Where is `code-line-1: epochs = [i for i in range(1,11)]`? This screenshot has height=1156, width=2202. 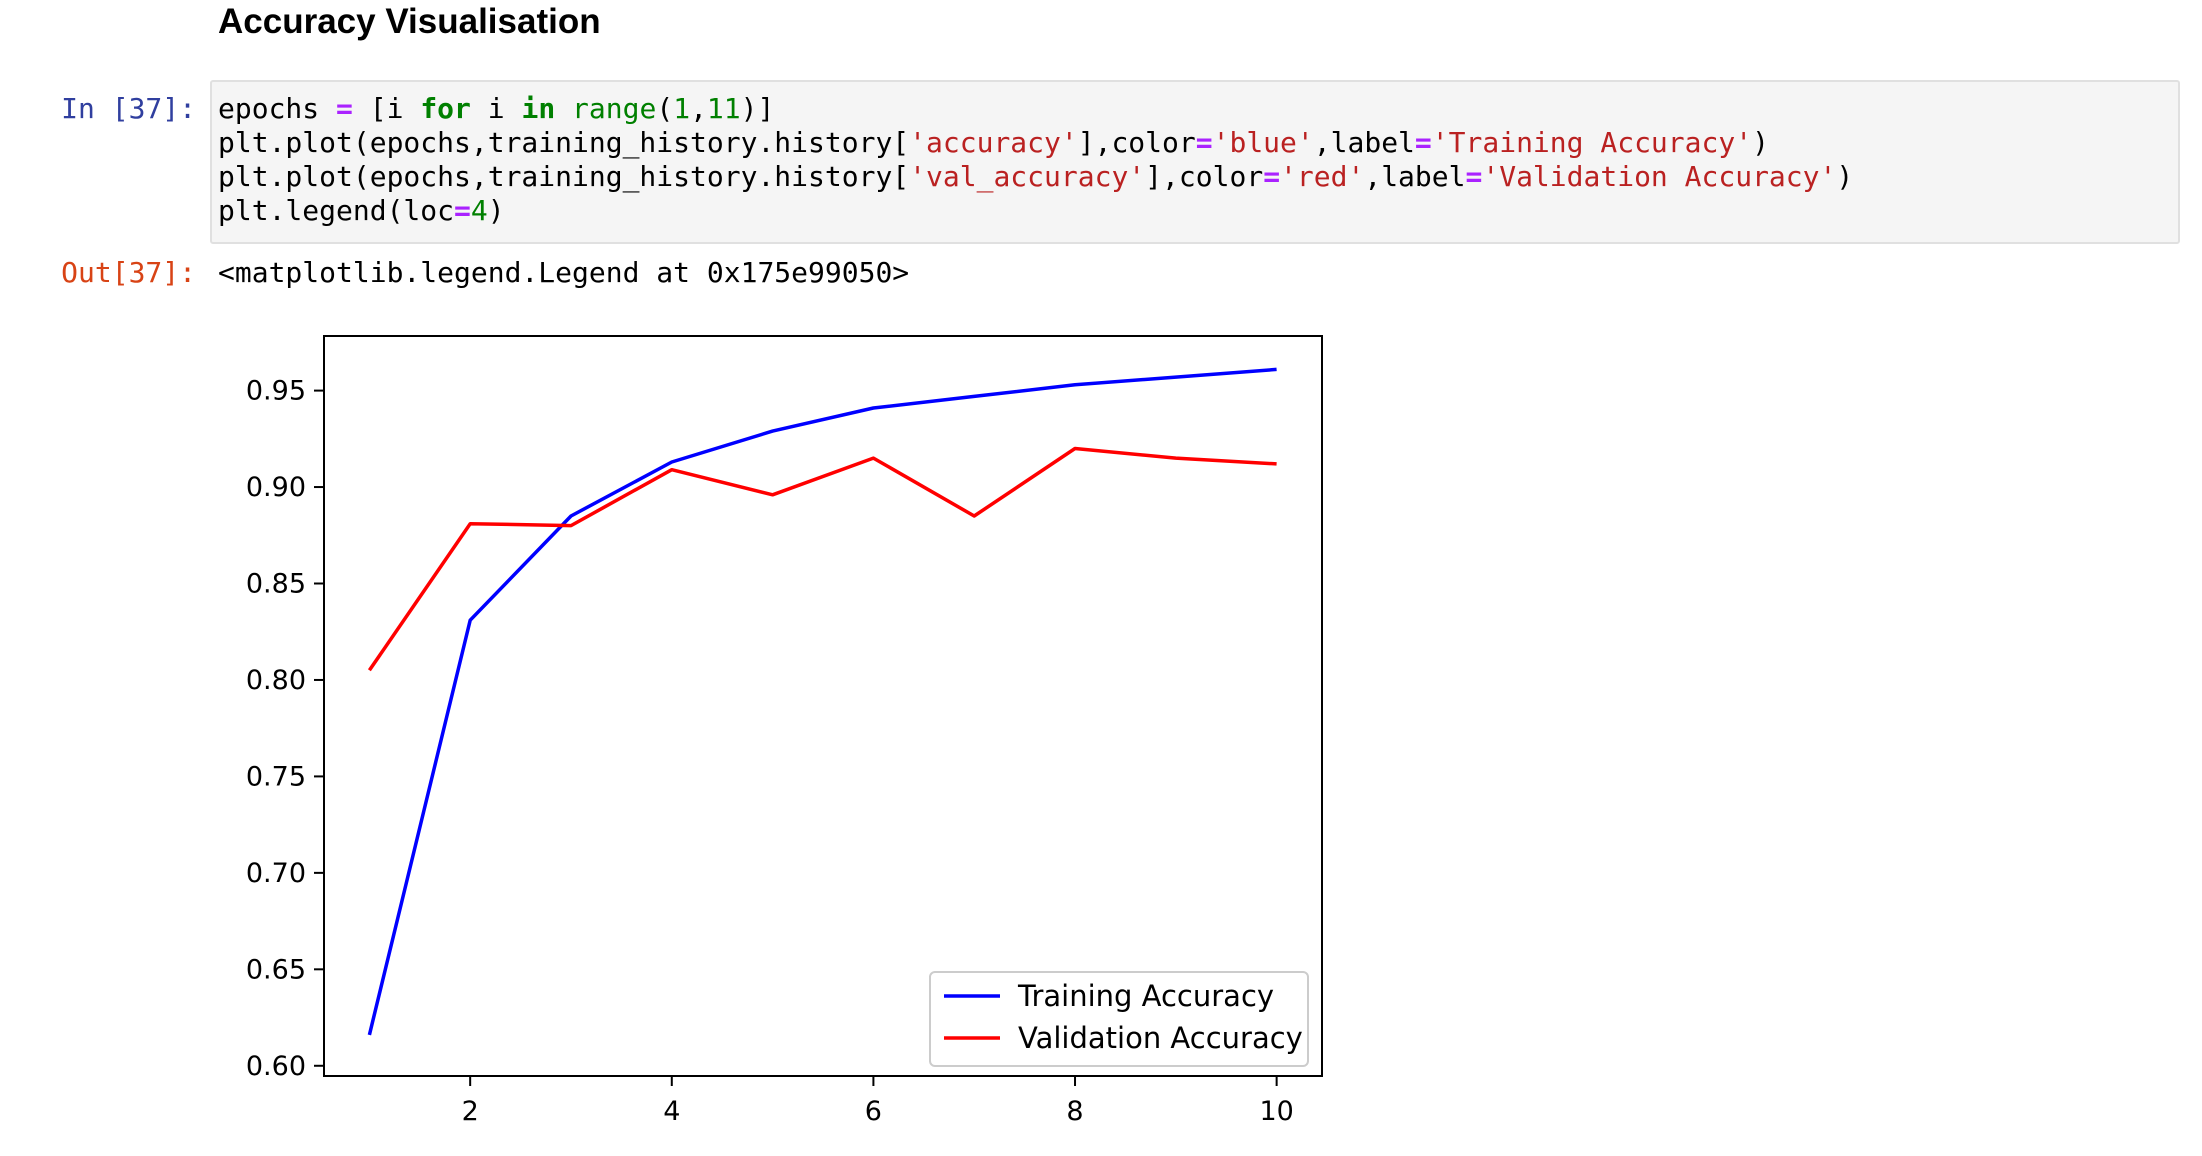 code-line-1: epochs = [i for i in range(1,11)] is located at coordinates (496, 108).